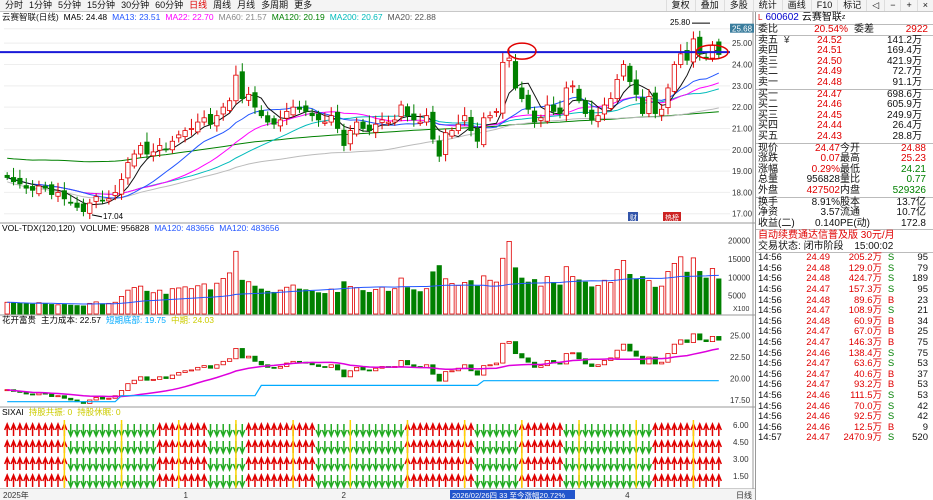 The height and width of the screenshot is (500, 933). What do you see at coordinates (303, 5) in the screenshot?
I see `period-tab: 更多` at bounding box center [303, 5].